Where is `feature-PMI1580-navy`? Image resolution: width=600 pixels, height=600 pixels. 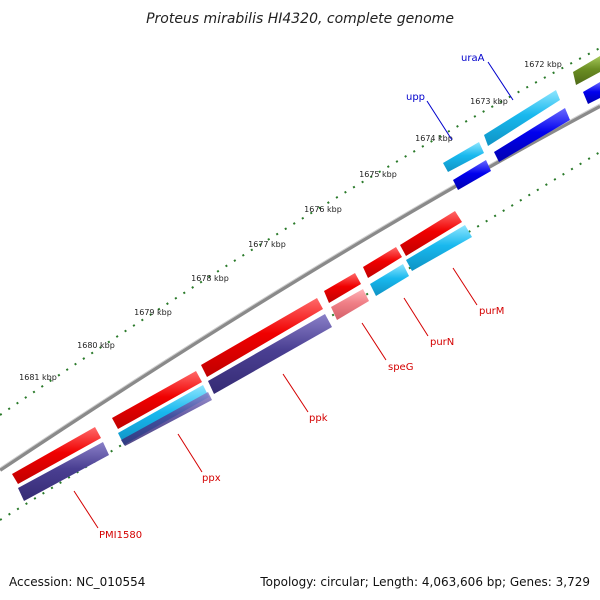
feature-PMI1580-navy is located at coordinates (63, 471).